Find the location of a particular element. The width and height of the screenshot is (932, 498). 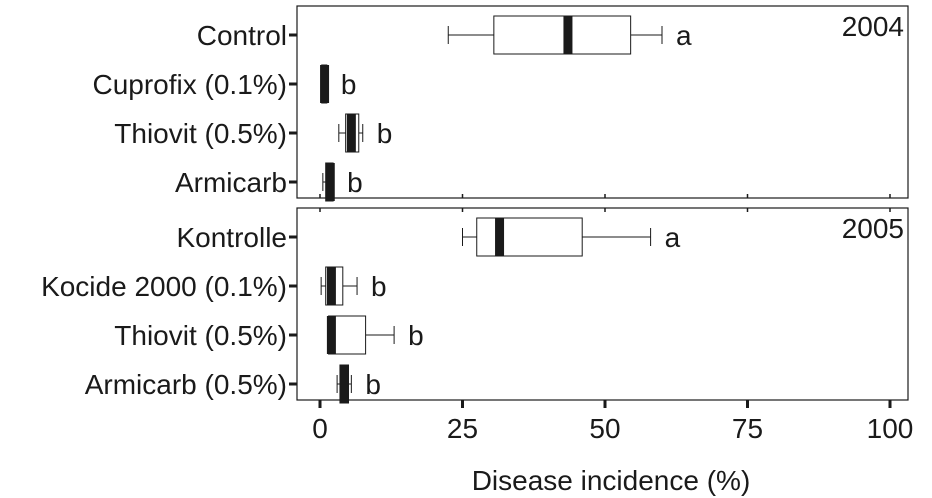

x-tick-label: 100 is located at coordinates (890, 428).